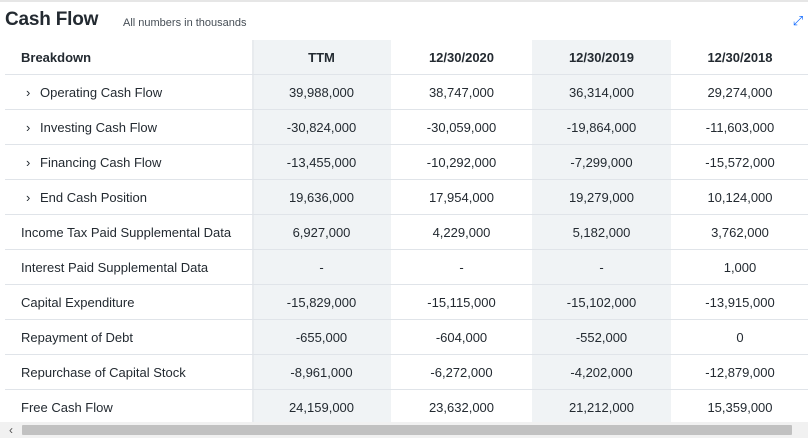 The image size is (808, 438). Describe the element at coordinates (740, 337) in the screenshot. I see `cell-value: 0` at that location.